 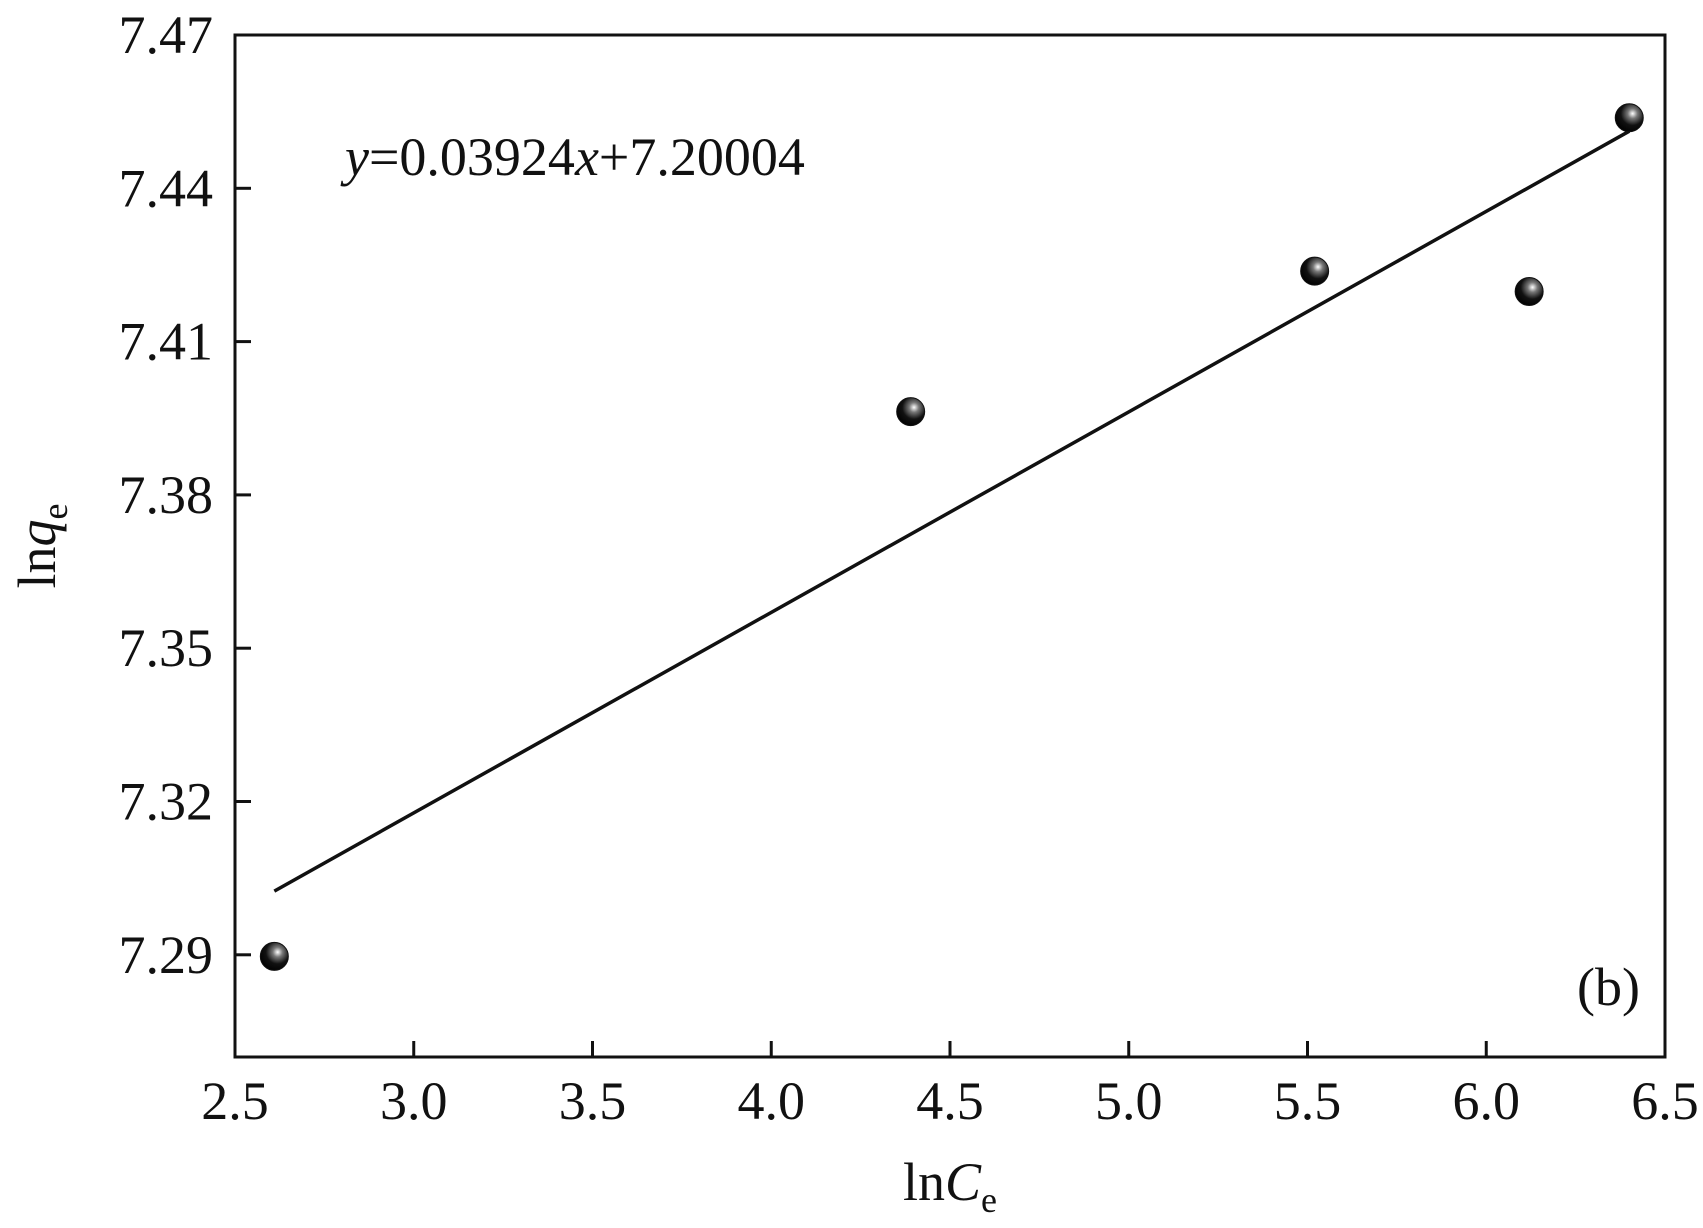 What do you see at coordinates (166, 495) in the screenshot?
I see `y-tick-label: 7.38` at bounding box center [166, 495].